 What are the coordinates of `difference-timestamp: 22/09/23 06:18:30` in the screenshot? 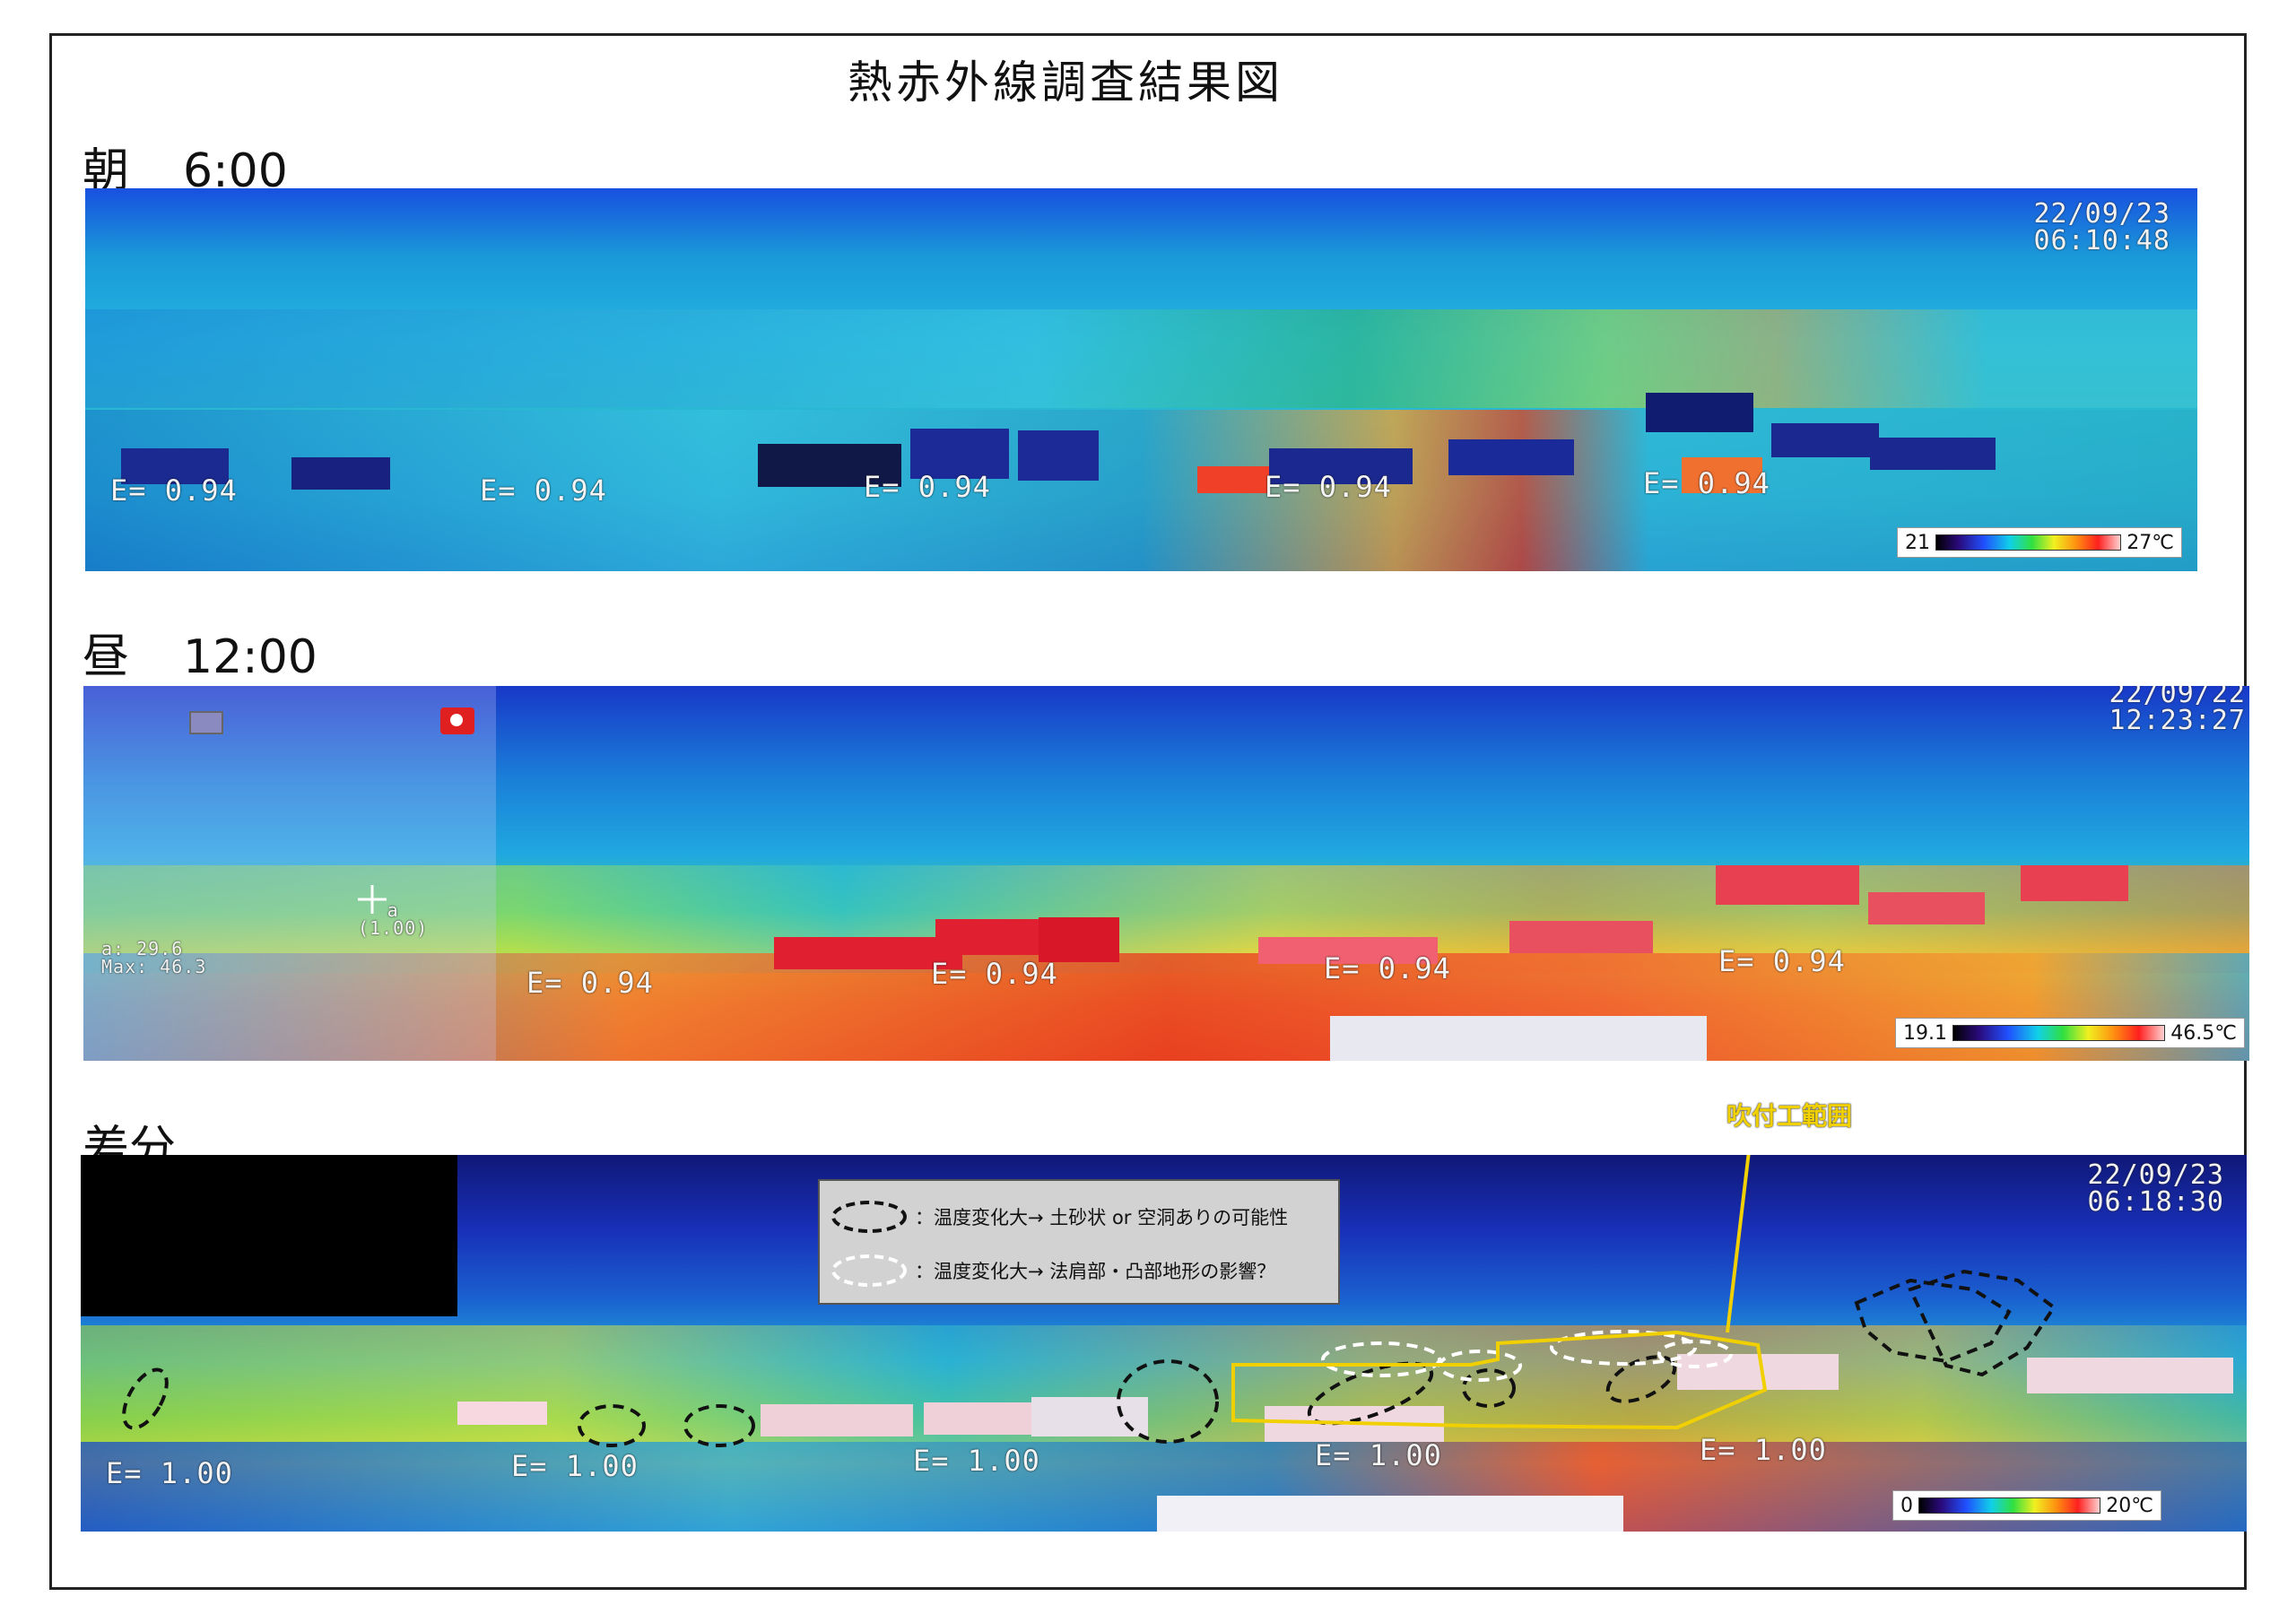 It's located at (2156, 1189).